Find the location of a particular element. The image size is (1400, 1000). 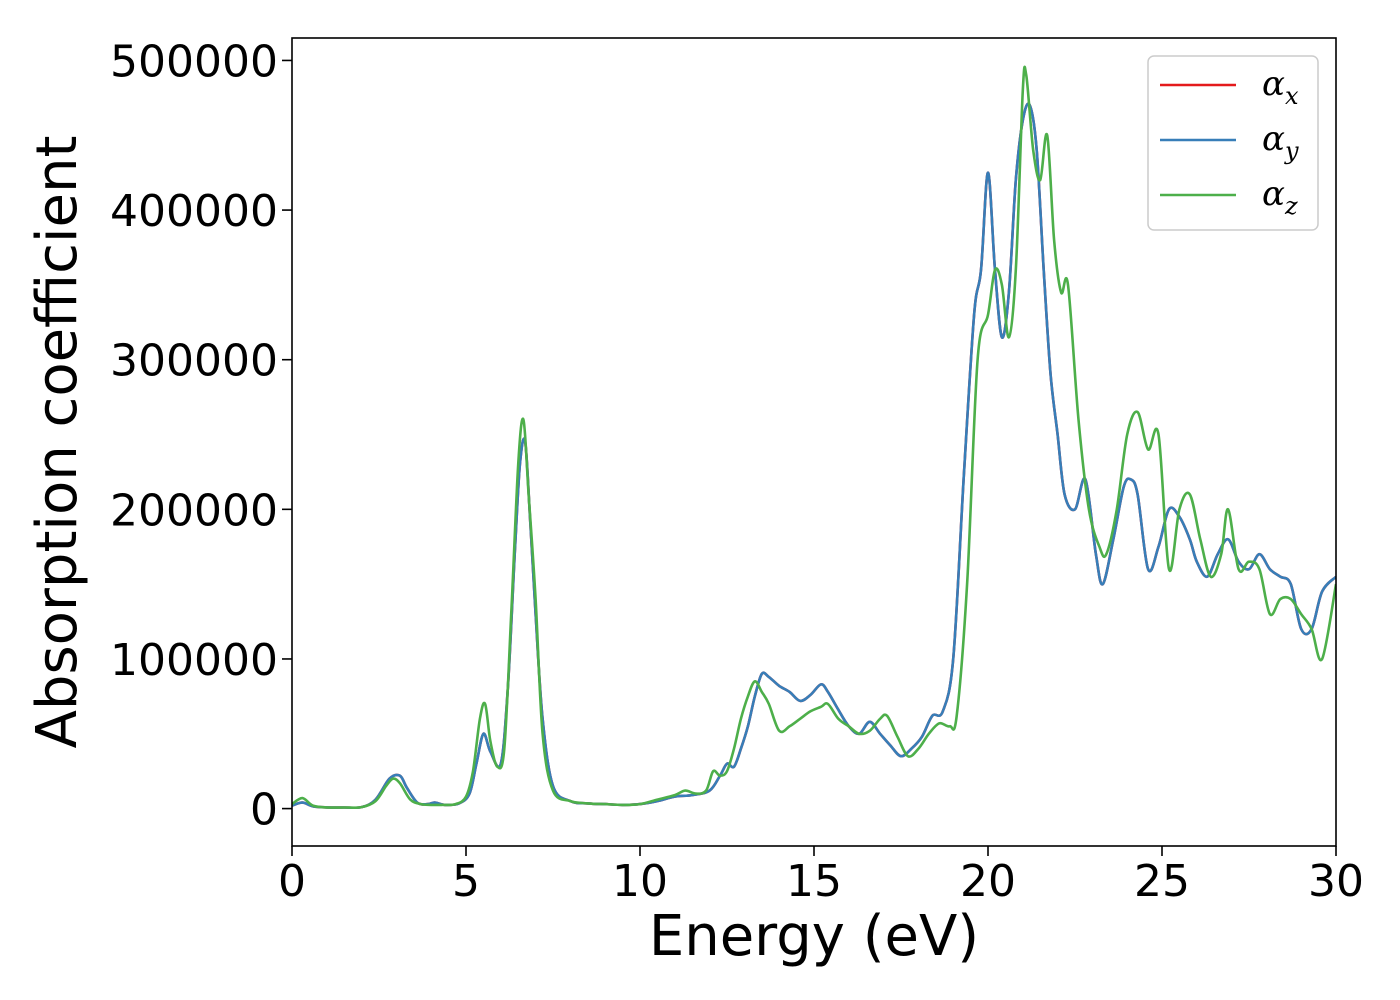

y-tick-label: 200000 is located at coordinates (194, 510).